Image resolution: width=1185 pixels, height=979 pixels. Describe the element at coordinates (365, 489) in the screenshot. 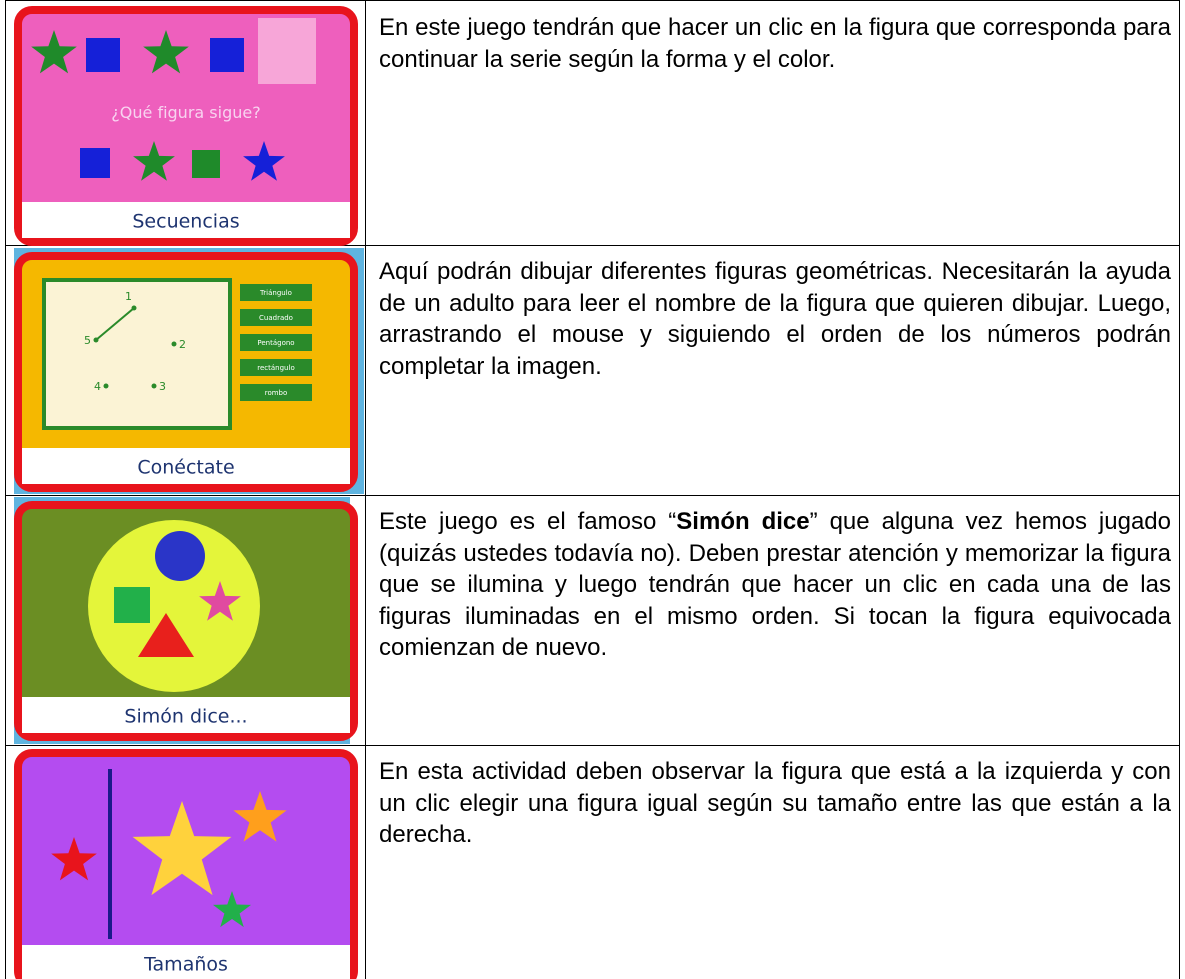

I see `column-divider` at that location.